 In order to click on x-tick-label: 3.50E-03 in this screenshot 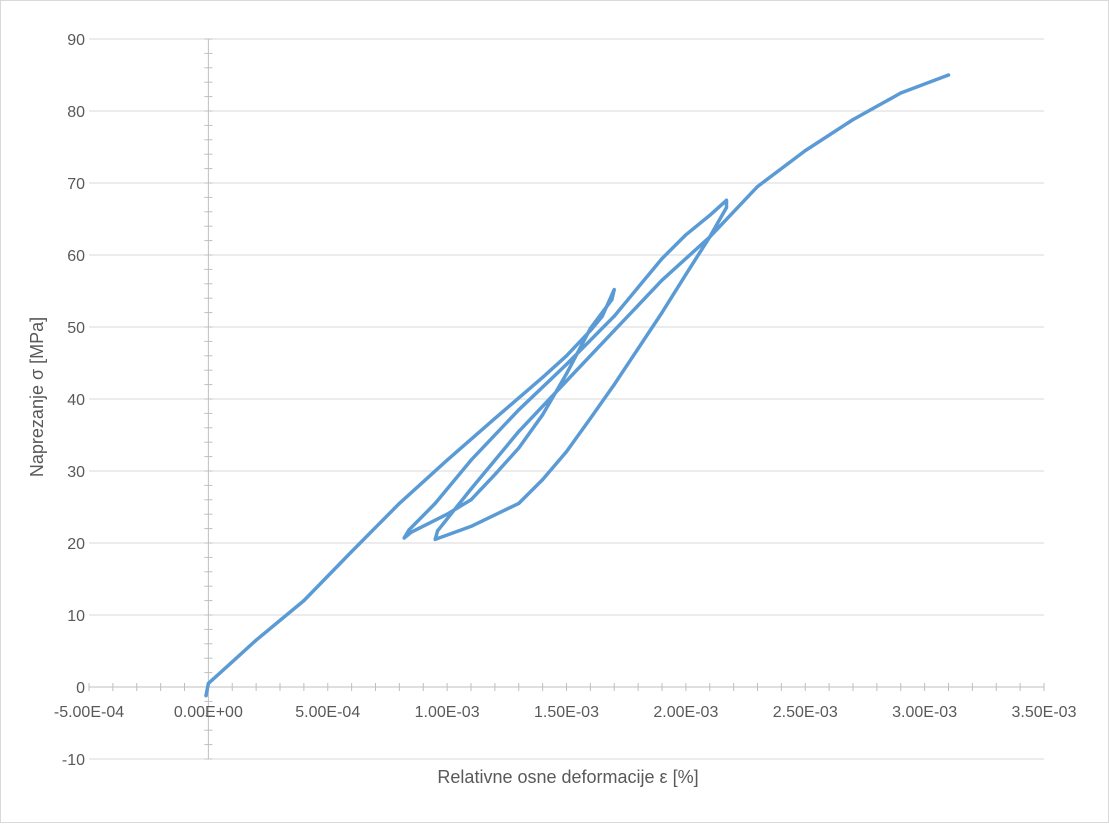, I will do `click(1044, 712)`.